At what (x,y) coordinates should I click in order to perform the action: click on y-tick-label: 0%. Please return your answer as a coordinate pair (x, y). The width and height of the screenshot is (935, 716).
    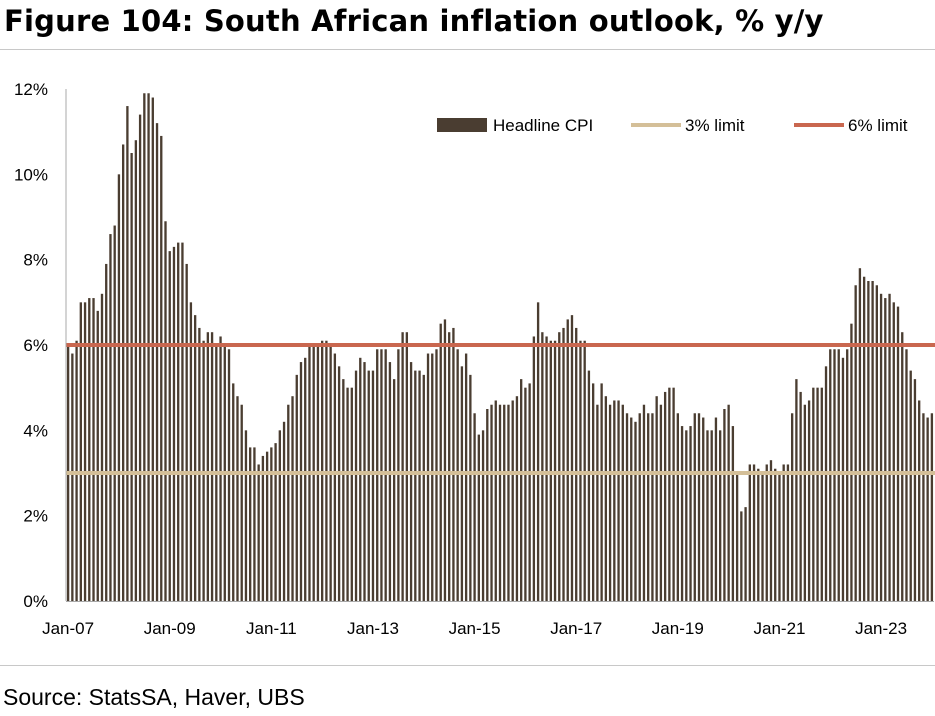
    Looking at the image, I should click on (35, 601).